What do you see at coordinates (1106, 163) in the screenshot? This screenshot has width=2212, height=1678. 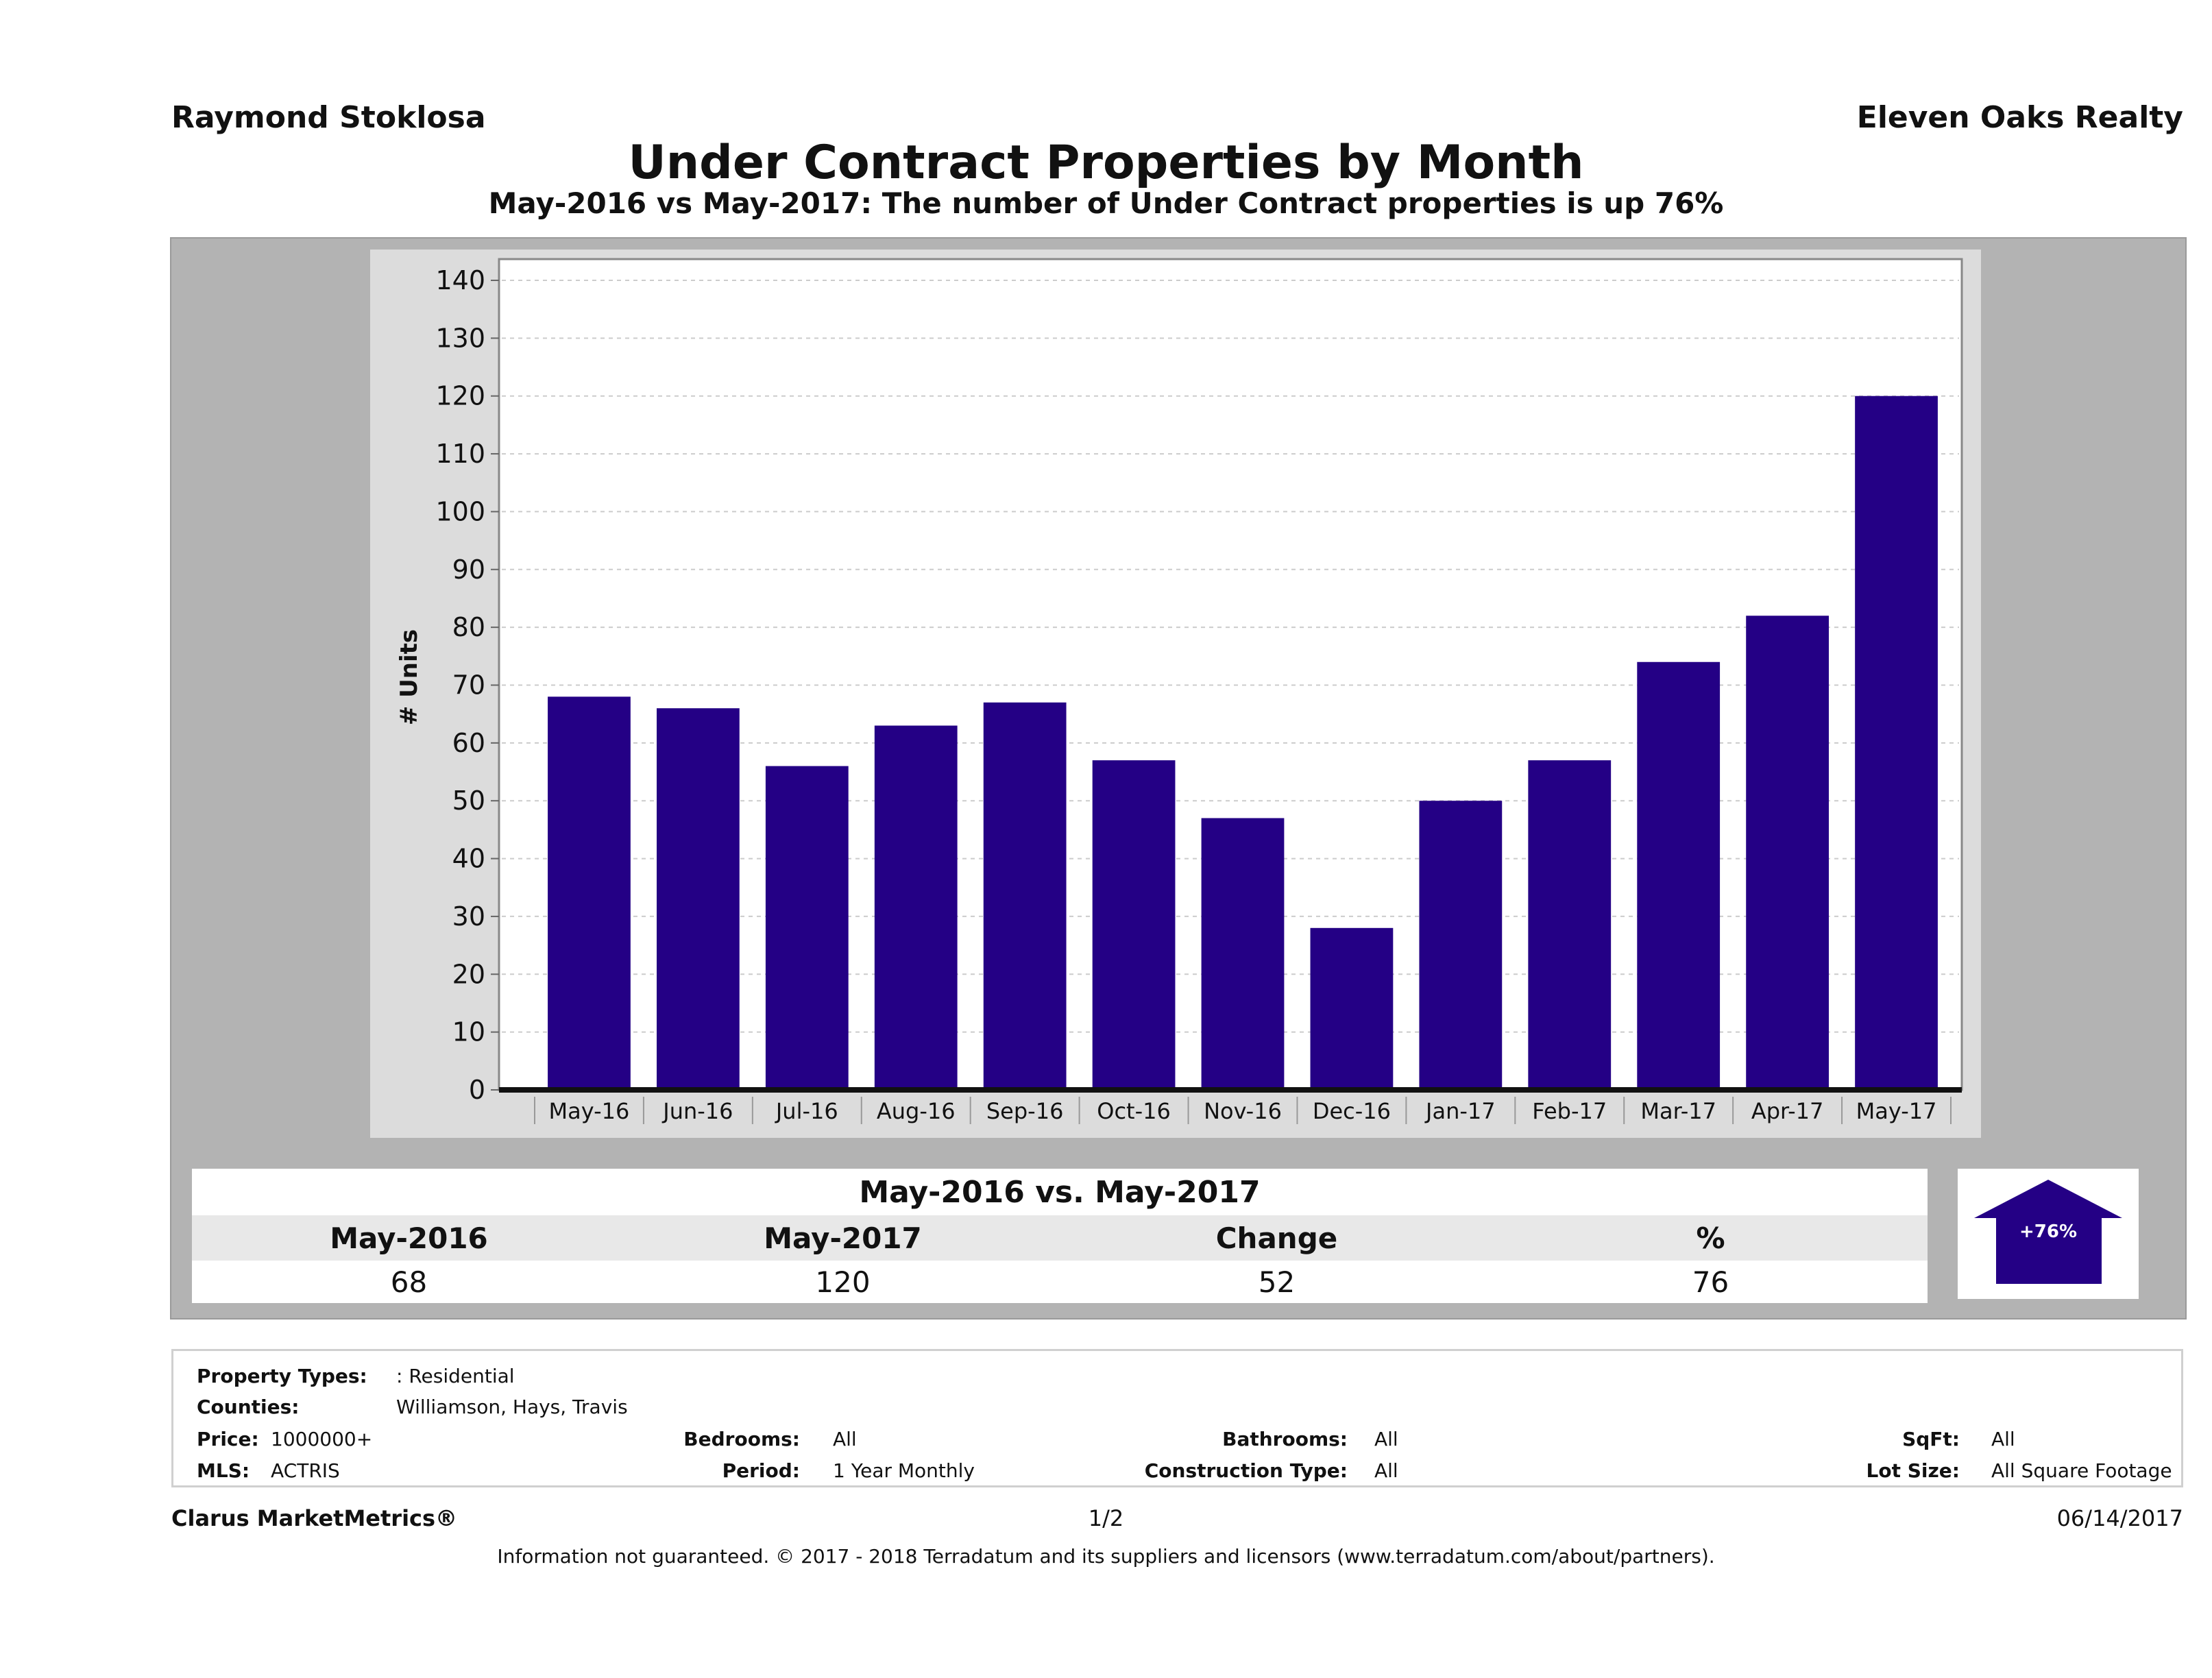 I see `chart-title: Under Contract Properties by Month` at bounding box center [1106, 163].